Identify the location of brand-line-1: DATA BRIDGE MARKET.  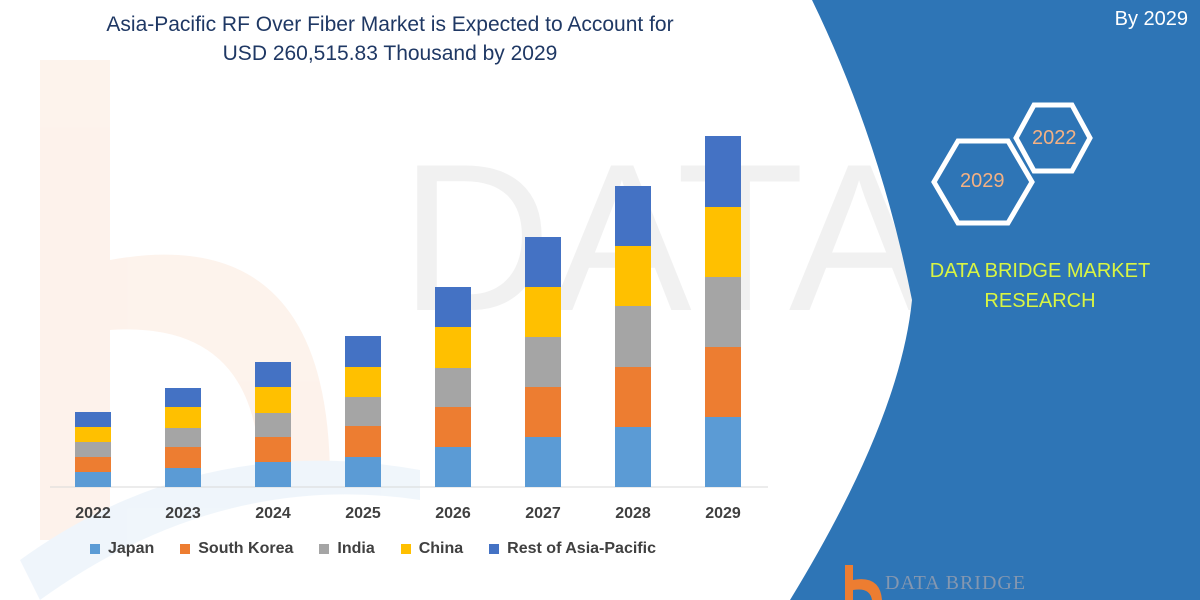
(1040, 271).